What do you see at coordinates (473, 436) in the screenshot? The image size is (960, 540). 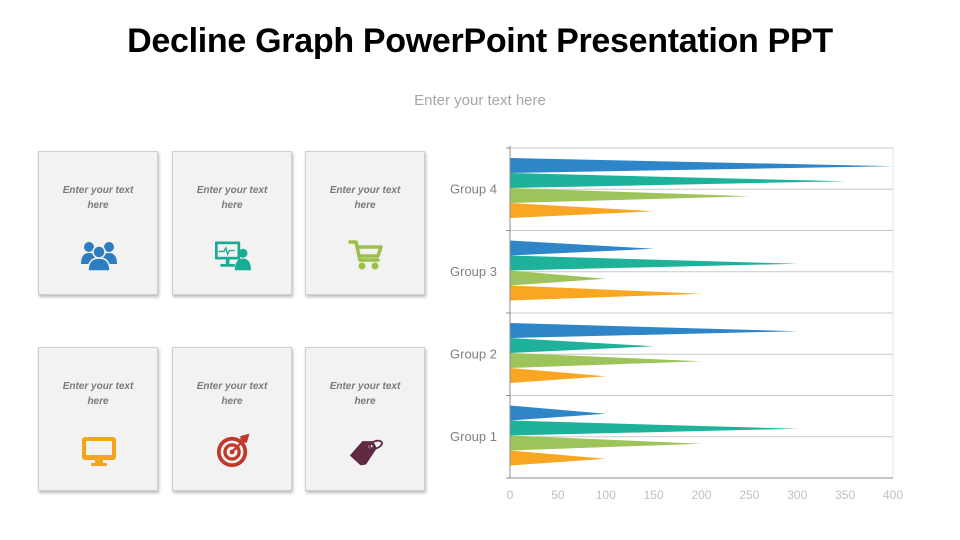 I see `category-label: Group 1` at bounding box center [473, 436].